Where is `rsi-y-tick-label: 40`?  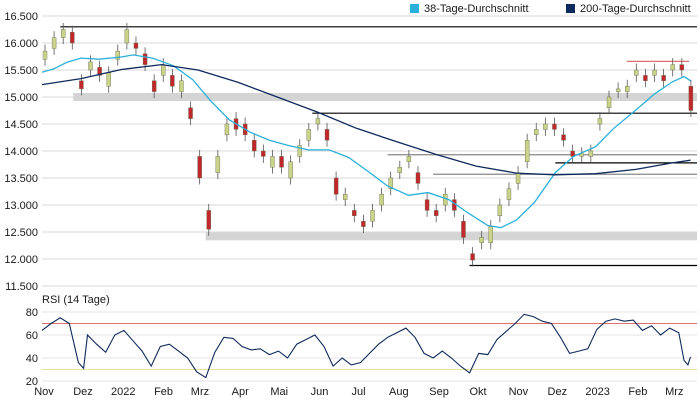 rsi-y-tick-label: 40 is located at coordinates (32, 359).